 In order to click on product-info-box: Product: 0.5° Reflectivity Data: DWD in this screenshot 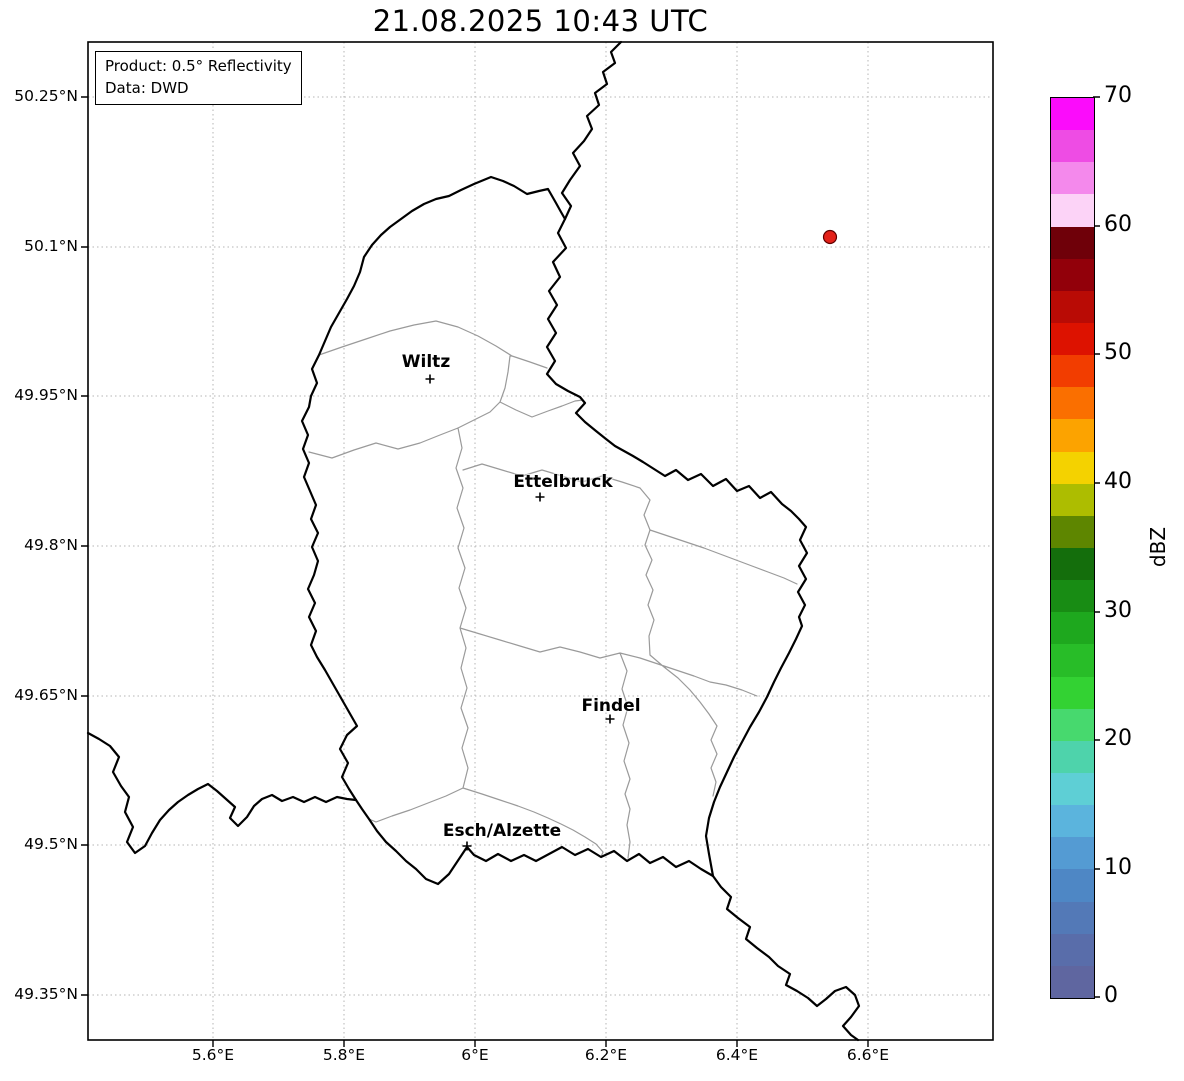, I will do `click(198, 78)`.